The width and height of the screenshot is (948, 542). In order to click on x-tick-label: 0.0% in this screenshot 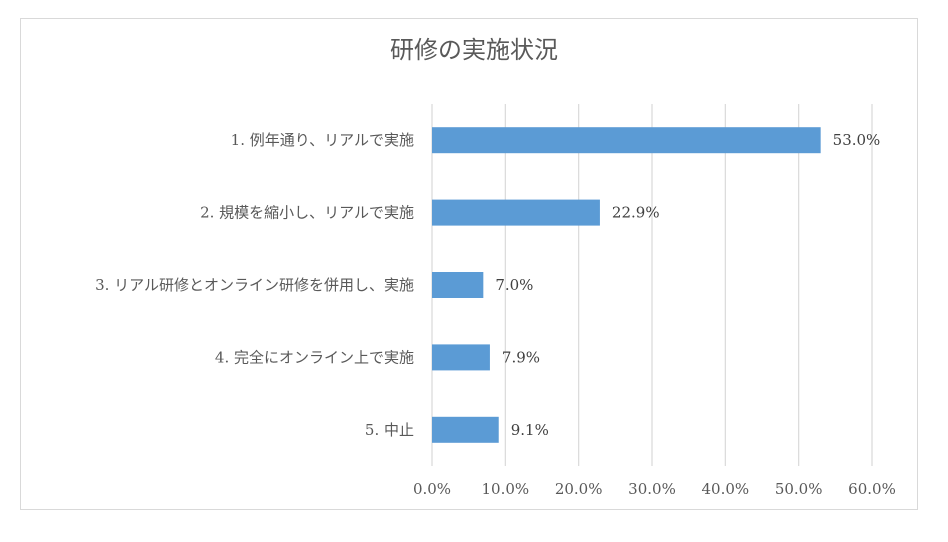, I will do `click(432, 489)`.